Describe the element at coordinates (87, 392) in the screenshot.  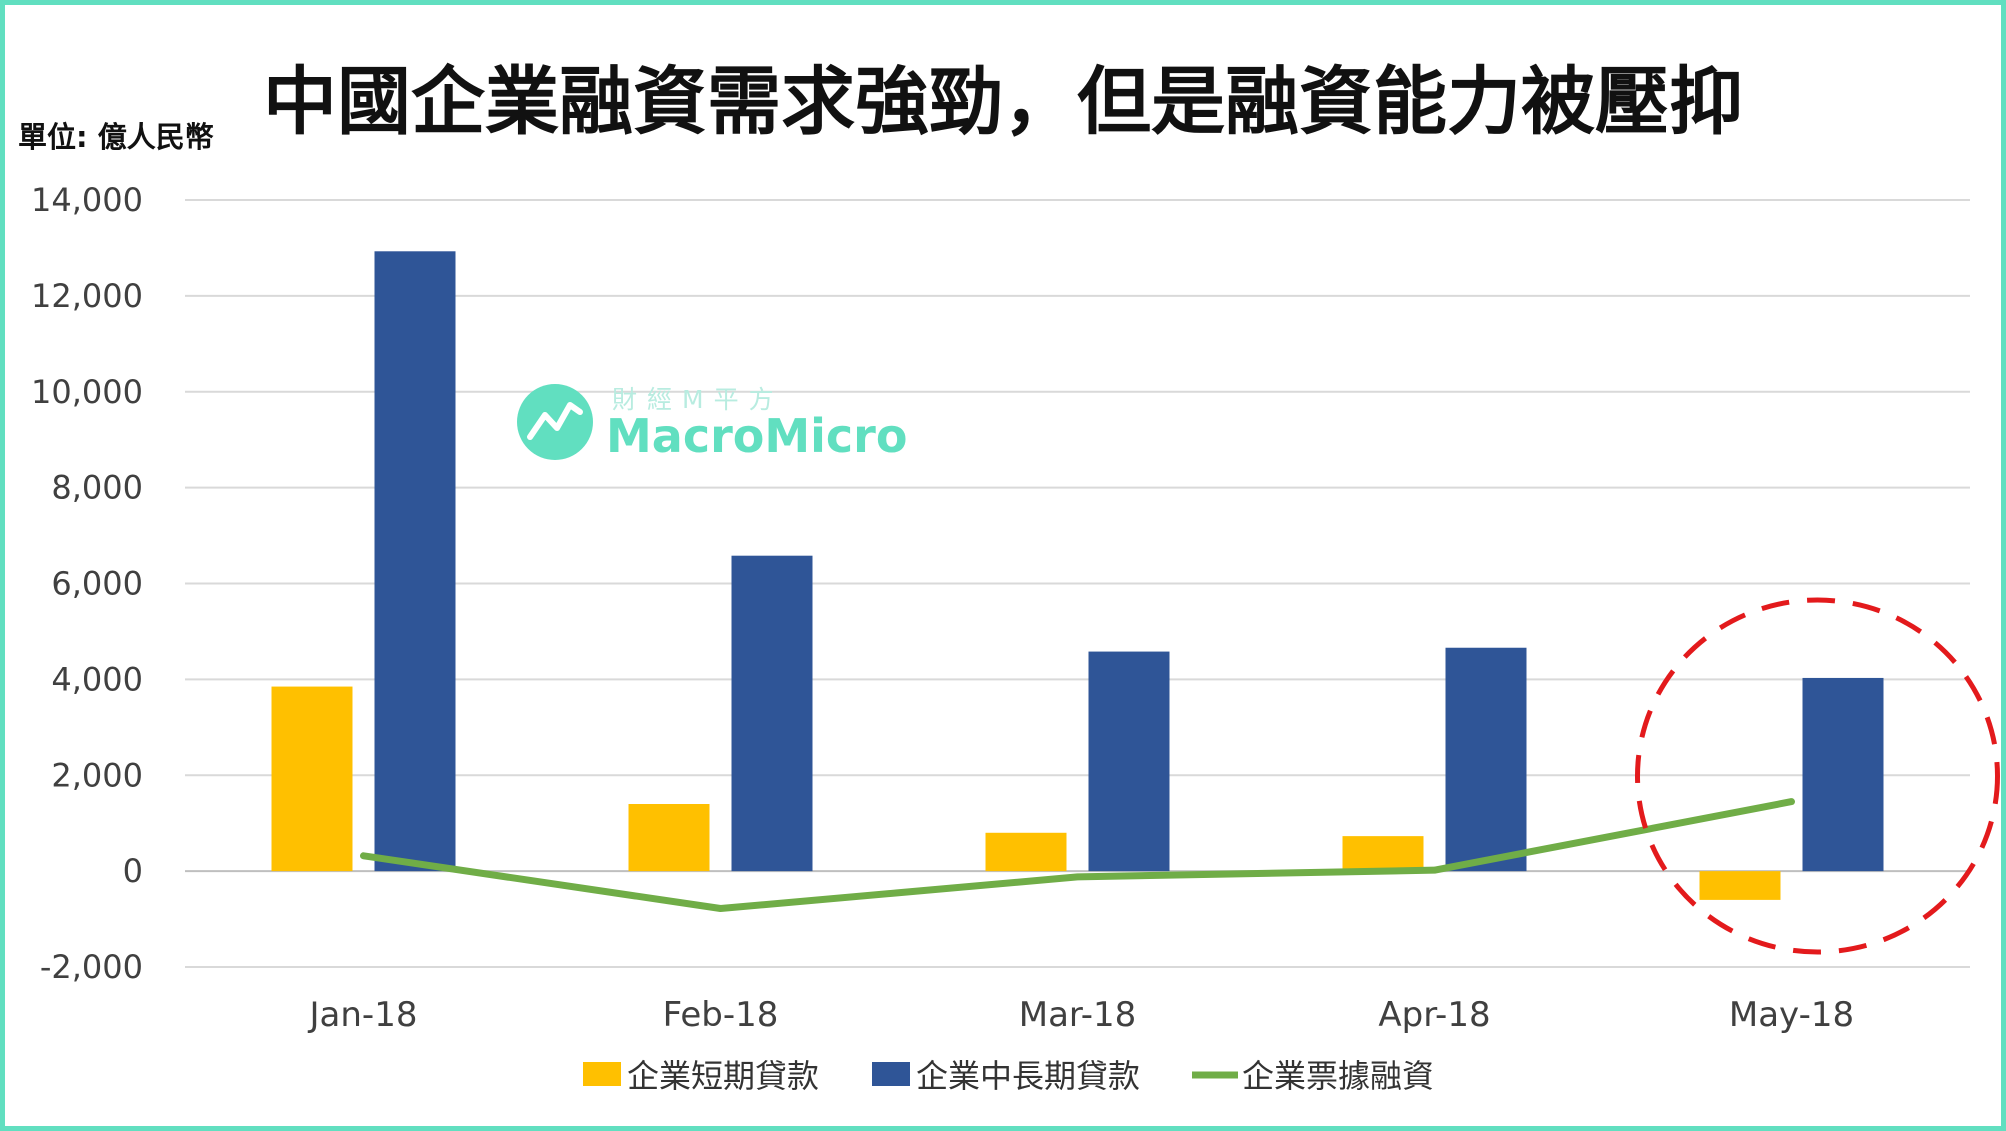
I see `y-tick-label: 10,000` at that location.